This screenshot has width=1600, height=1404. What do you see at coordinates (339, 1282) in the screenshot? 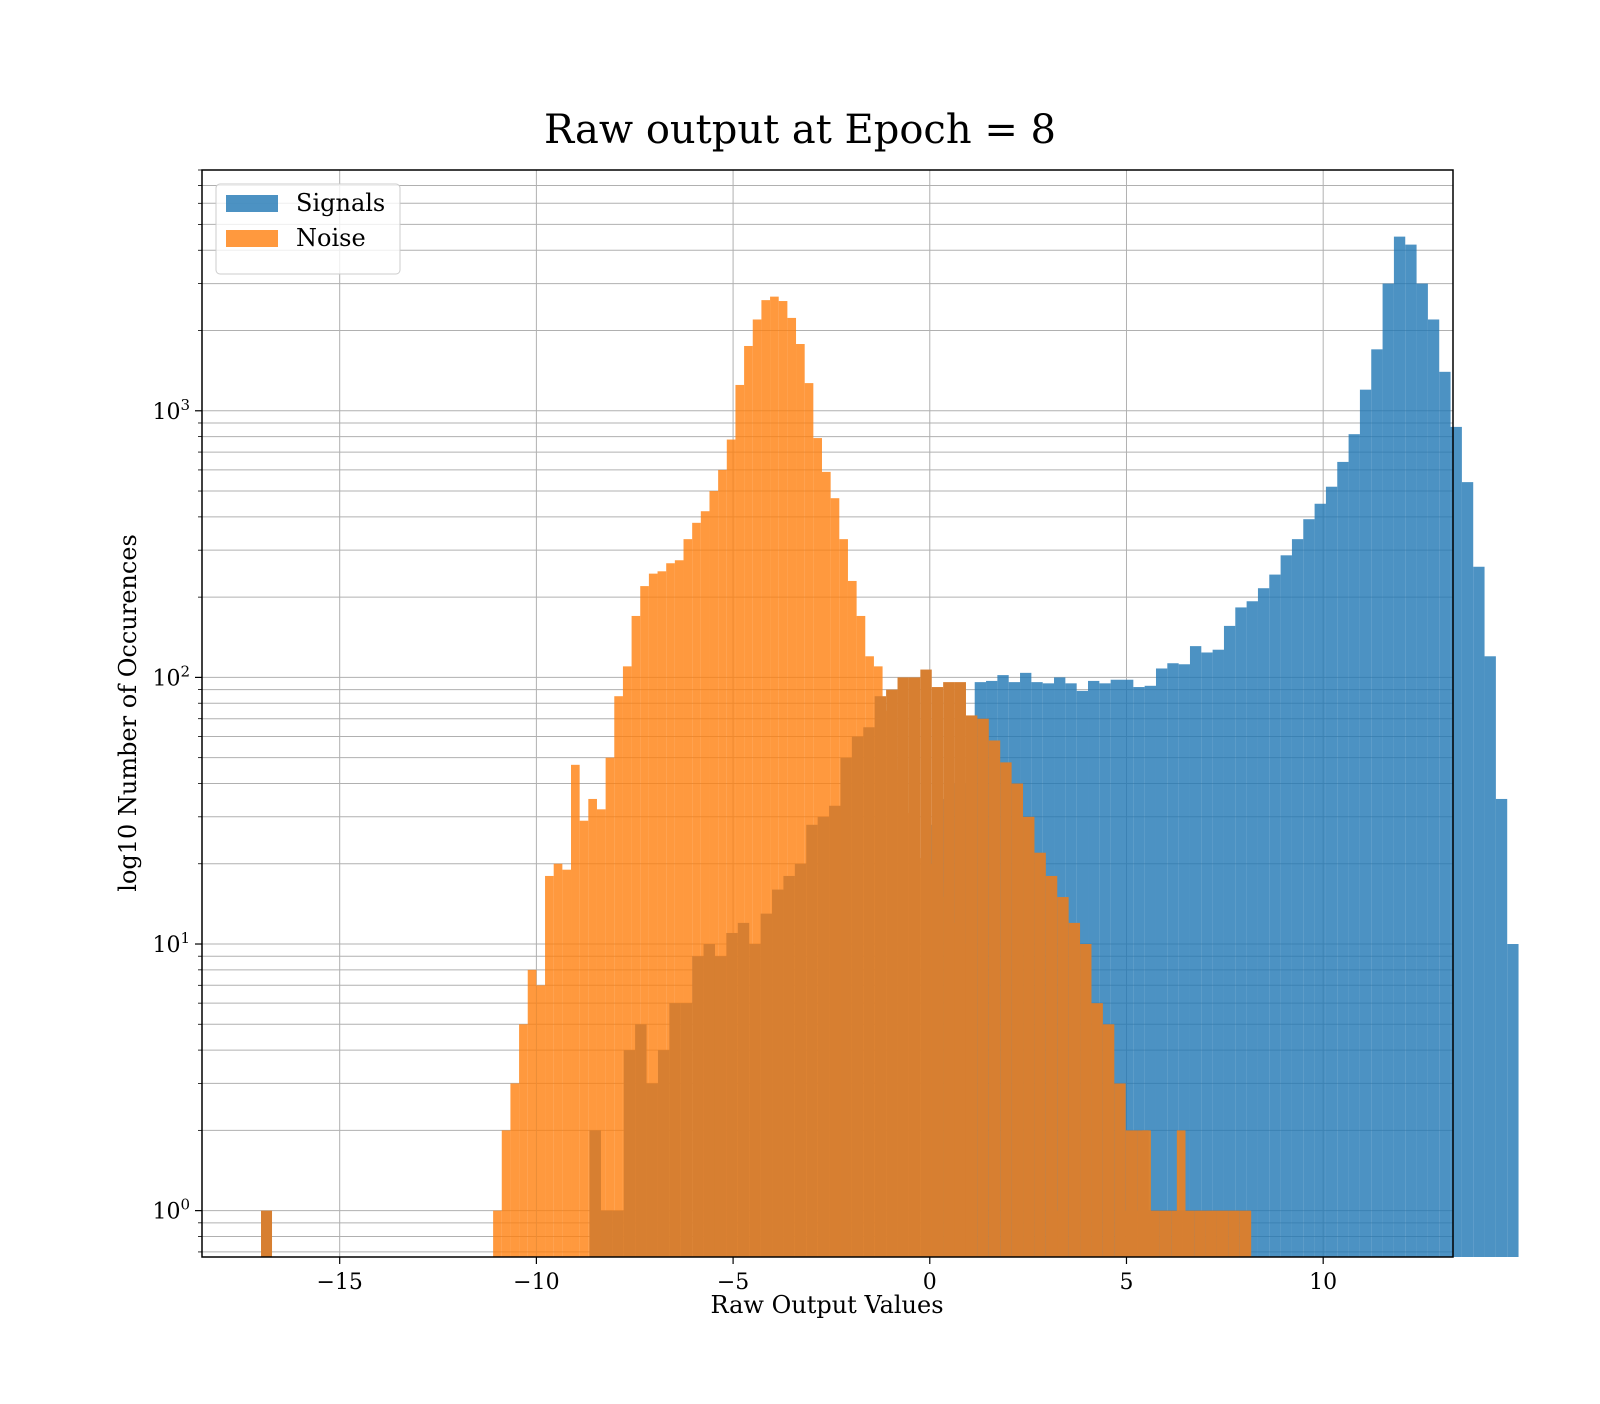
I see `x-tick-label: −15` at bounding box center [339, 1282].